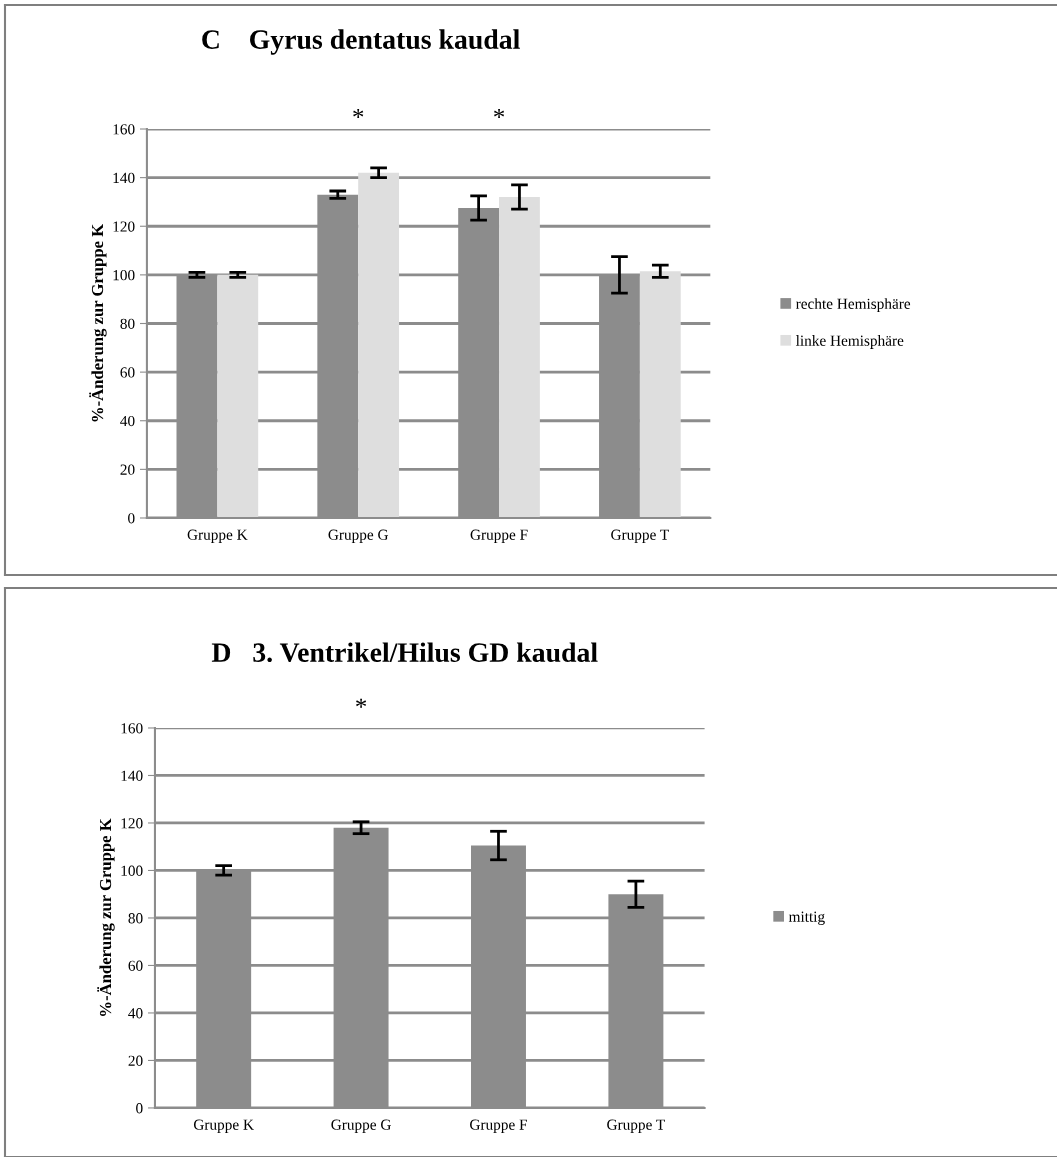  What do you see at coordinates (853, 305) in the screenshot?
I see `legend-label: rechte Hemisphäre` at bounding box center [853, 305].